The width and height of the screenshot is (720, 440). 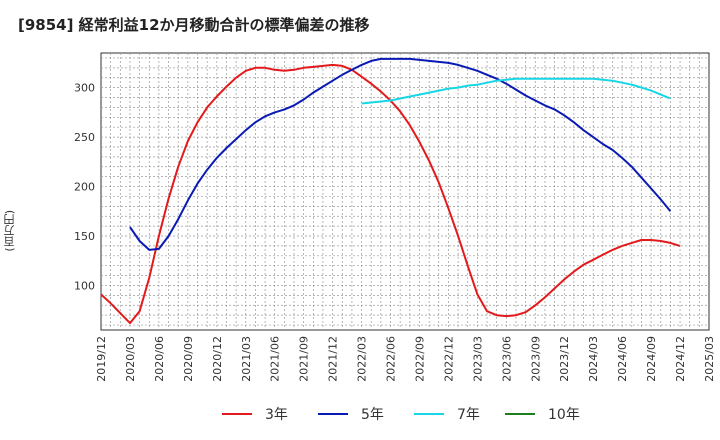 What do you see at coordinates (217, 359) in the screenshot?
I see `x-tick-label: 2020/12` at bounding box center [217, 359].